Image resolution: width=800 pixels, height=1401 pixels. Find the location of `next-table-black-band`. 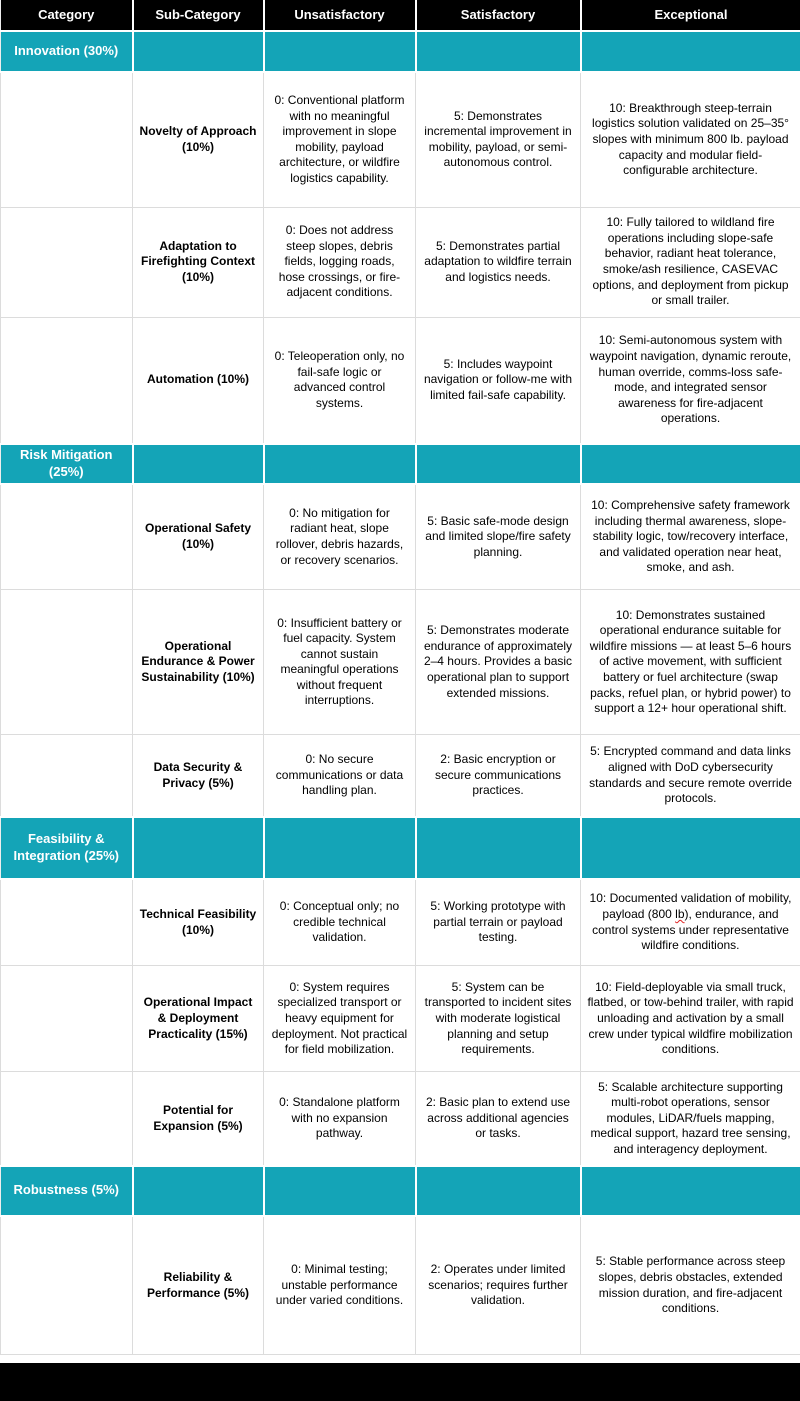

next-table-black-band is located at coordinates (400, 1382).